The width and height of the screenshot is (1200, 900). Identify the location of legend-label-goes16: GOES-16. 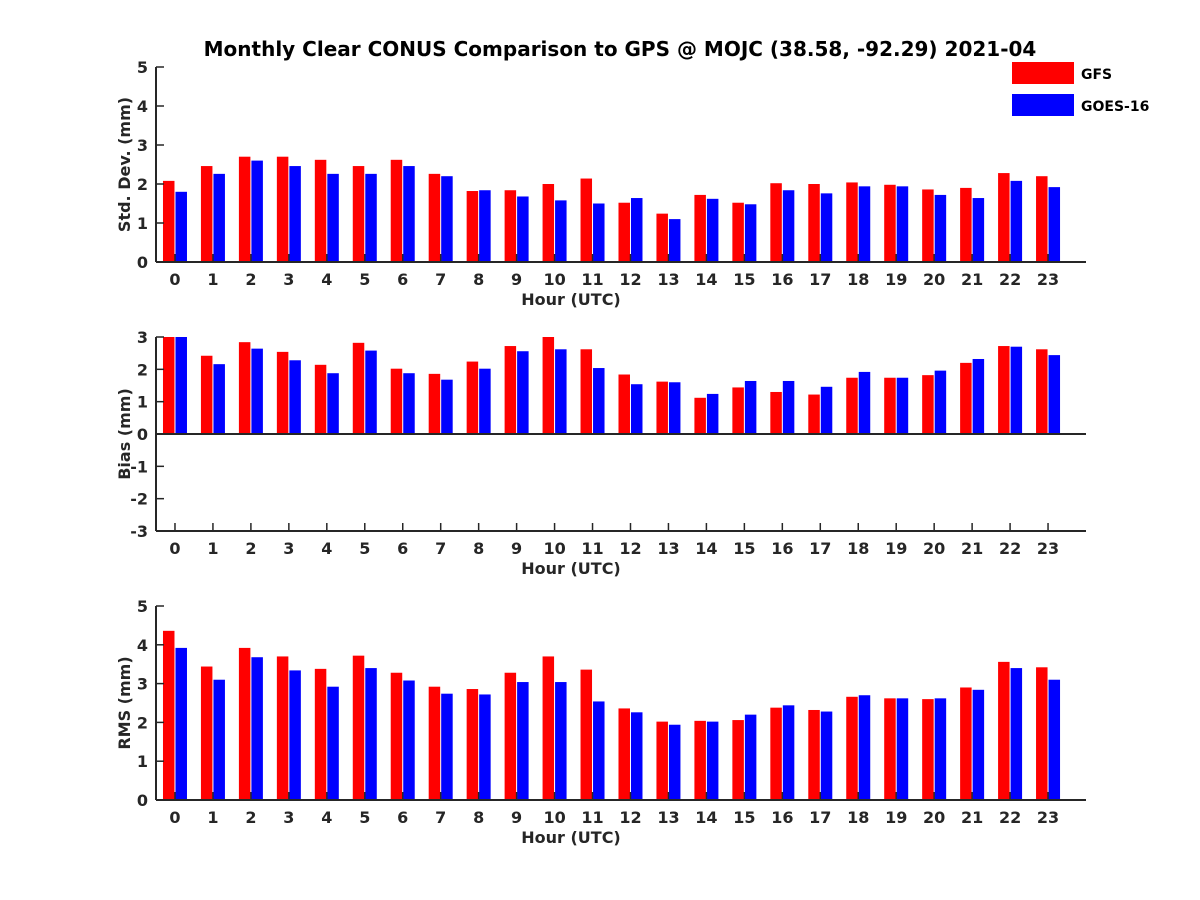
(1115, 107).